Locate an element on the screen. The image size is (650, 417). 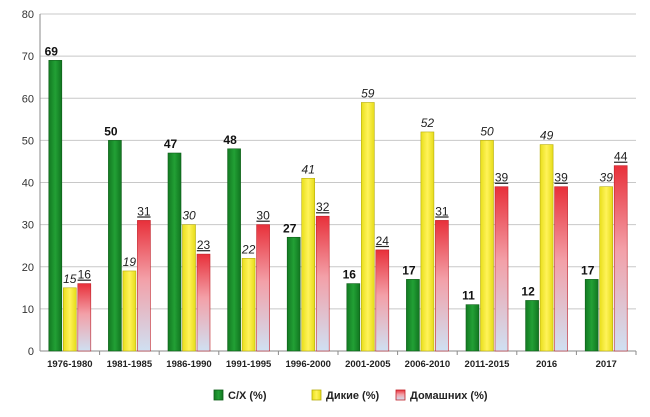
data-label-wild: 59 is located at coordinates (368, 93).